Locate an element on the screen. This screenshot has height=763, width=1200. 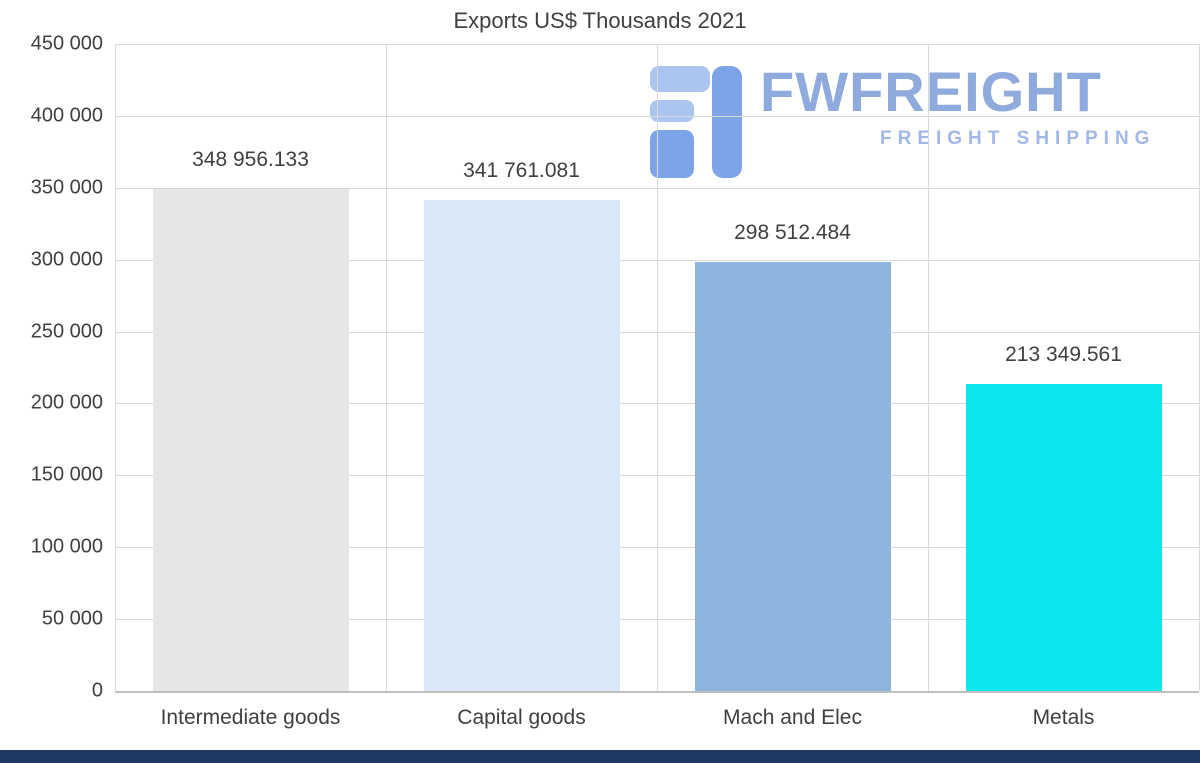
y-tick-label: 350 000 is located at coordinates (66, 187).